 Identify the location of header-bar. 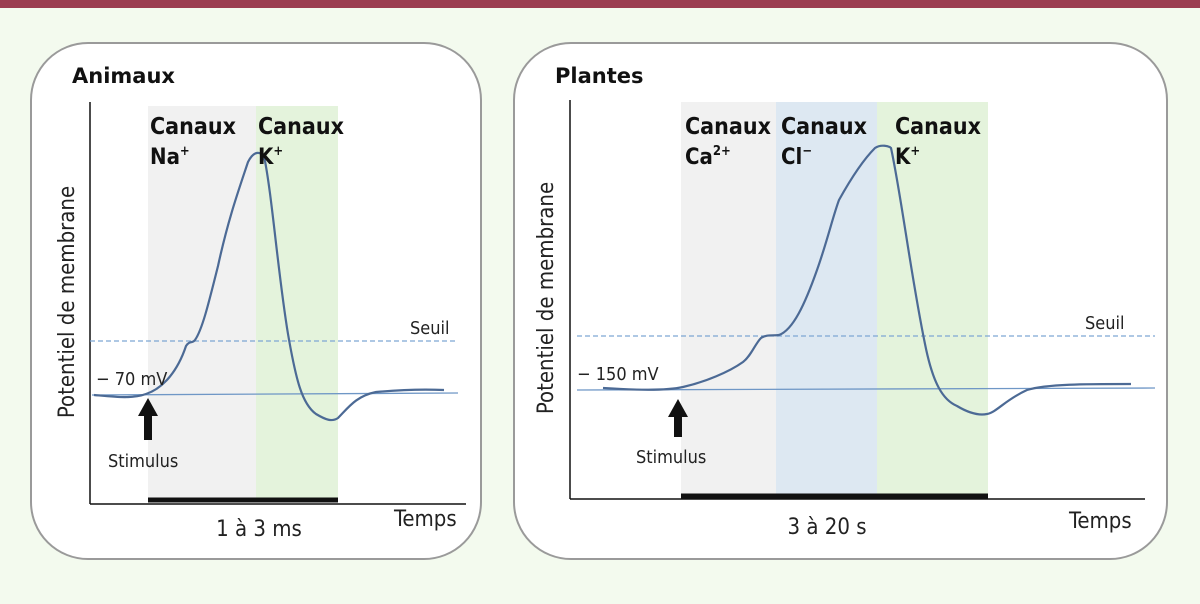
(600, 4).